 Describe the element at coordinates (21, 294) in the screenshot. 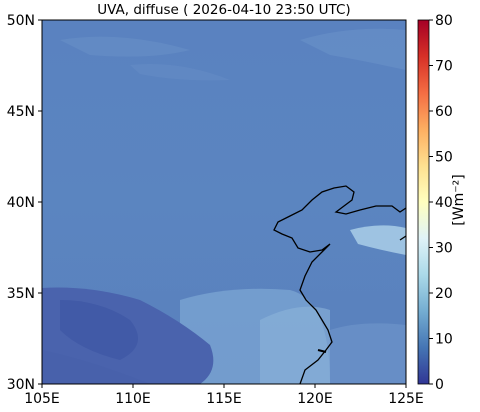

I see `lat-tick-35n: 35N` at that location.